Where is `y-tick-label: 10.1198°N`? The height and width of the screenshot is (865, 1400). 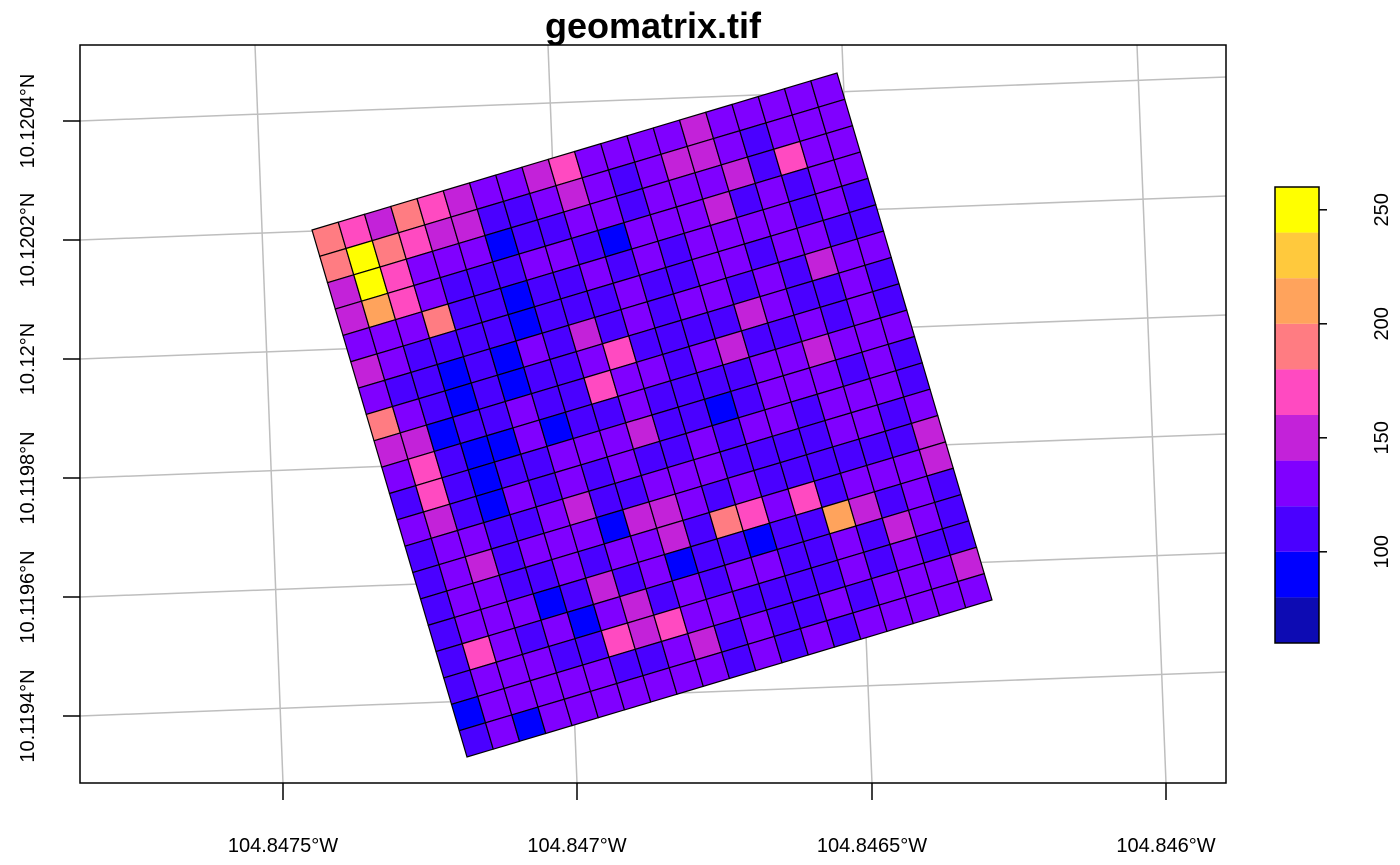 y-tick-label: 10.1198°N is located at coordinates (28, 477).